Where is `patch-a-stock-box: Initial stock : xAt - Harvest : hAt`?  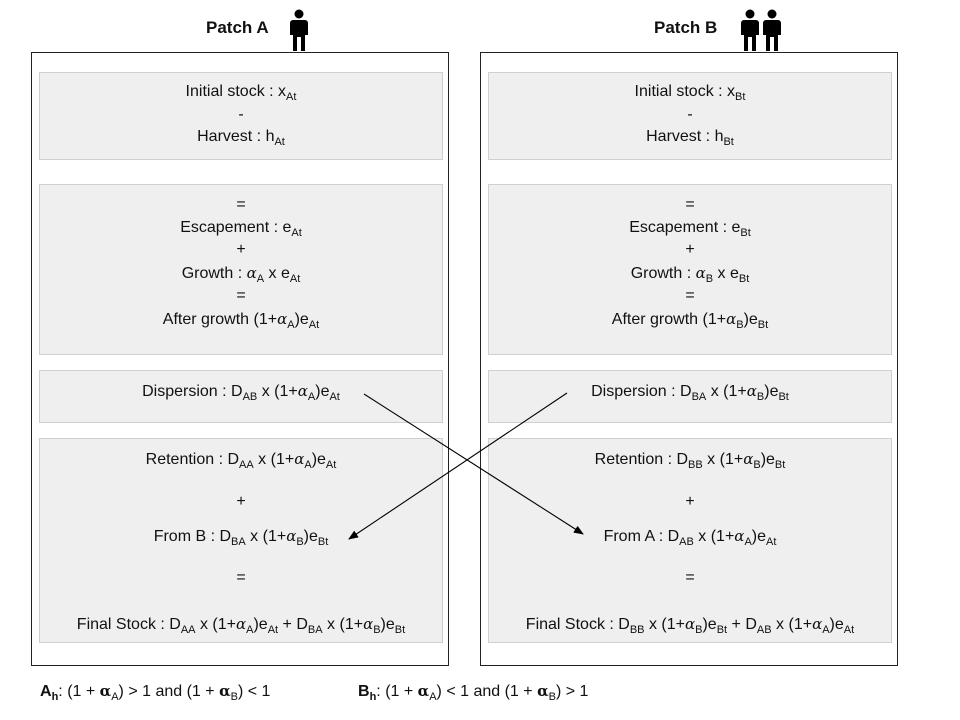 patch-a-stock-box: Initial stock : xAt - Harvest : hAt is located at coordinates (241, 116).